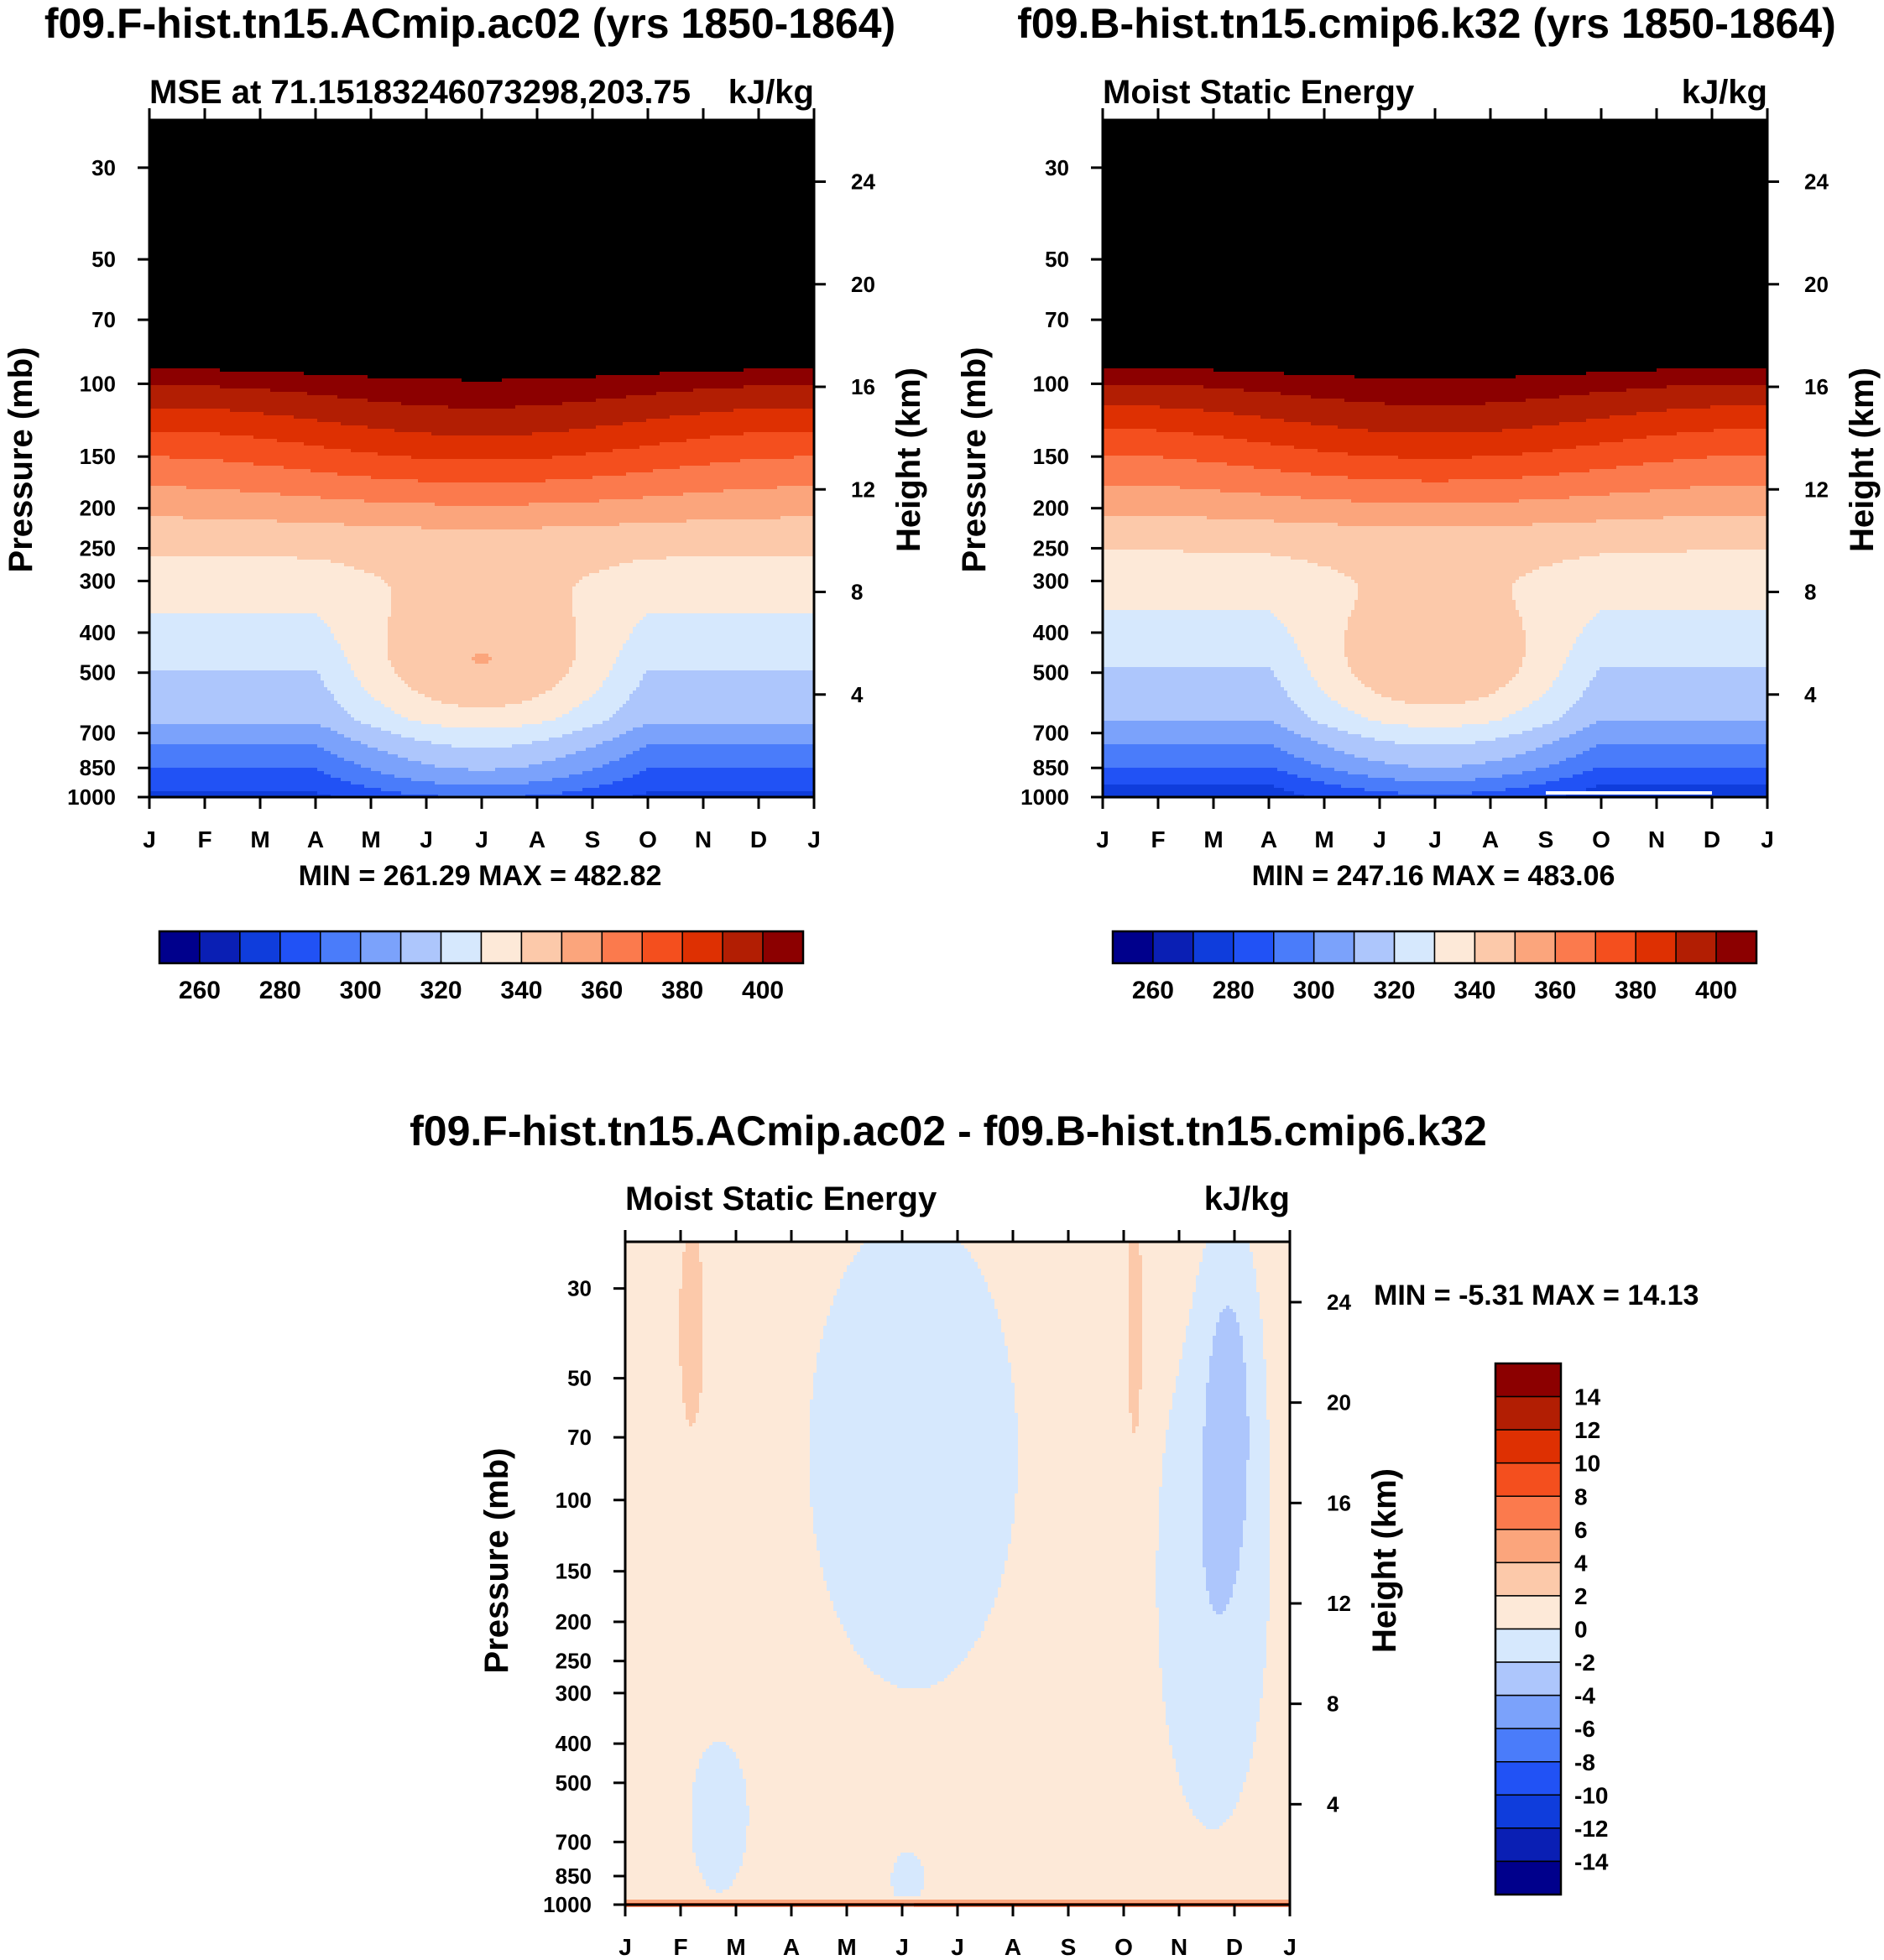 Image resolution: width=1884 pixels, height=1960 pixels. I want to click on panel-3-y-tick-6: 250, so click(574, 1662).